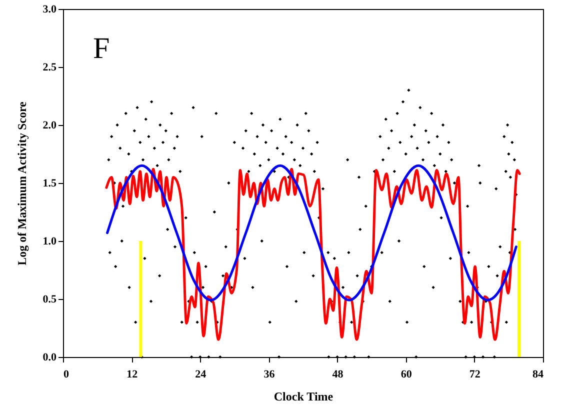  I want to click on x-tick-label: 36, so click(270, 374).